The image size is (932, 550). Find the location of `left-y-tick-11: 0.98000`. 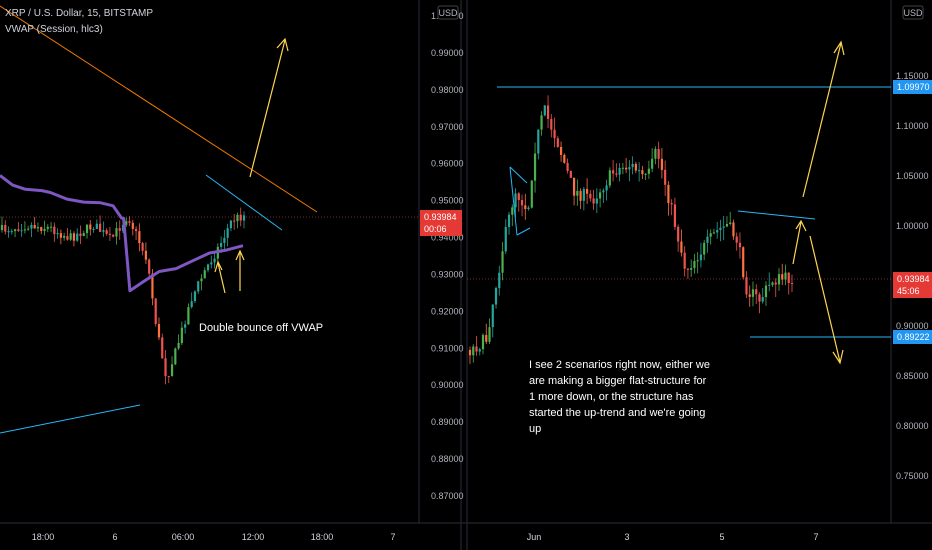

left-y-tick-11: 0.98000 is located at coordinates (447, 90).